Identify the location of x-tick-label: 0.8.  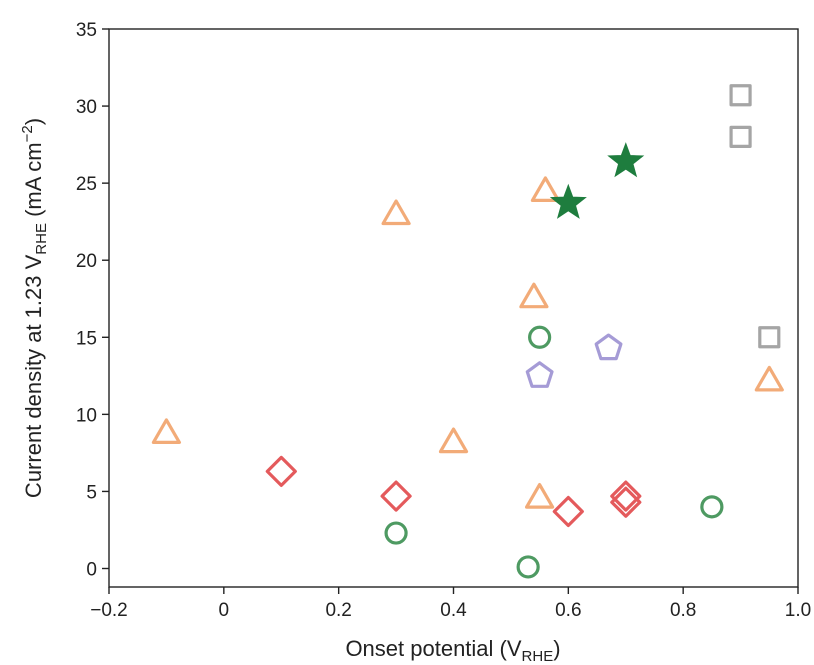
(683, 610).